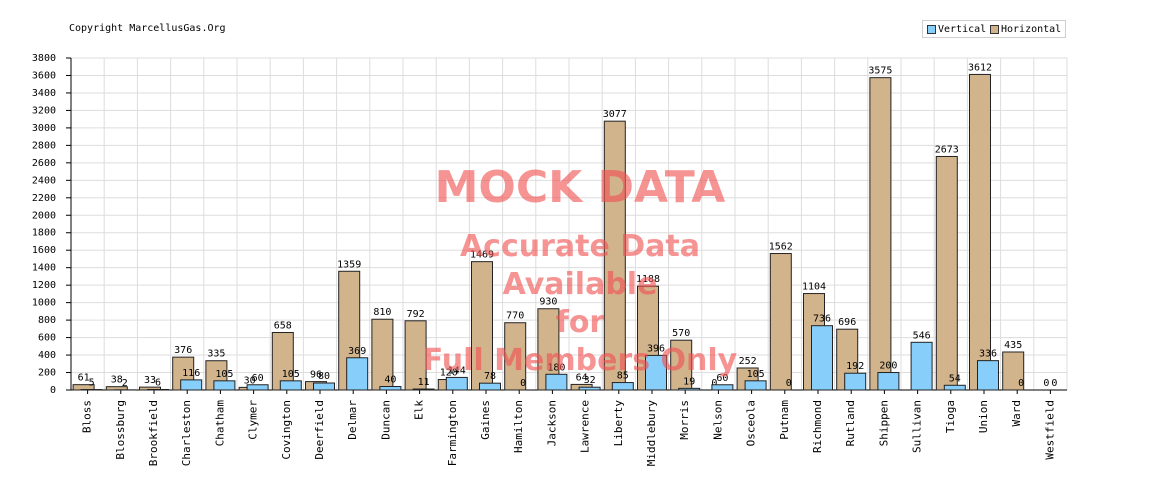 Image resolution: width=1160 pixels, height=500 pixels. Describe the element at coordinates (922, 335) in the screenshot. I see `data-label-vertical: 546` at that location.